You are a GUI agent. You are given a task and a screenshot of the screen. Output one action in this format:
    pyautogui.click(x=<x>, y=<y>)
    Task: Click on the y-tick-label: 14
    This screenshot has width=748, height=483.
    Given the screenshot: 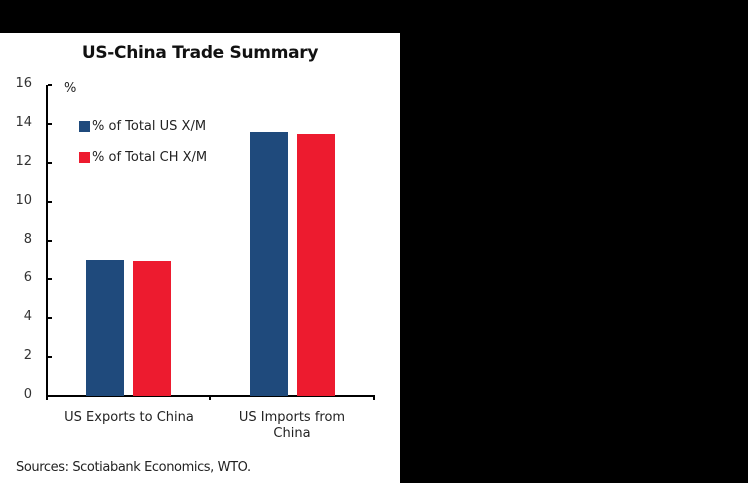 What is the action you would take?
    pyautogui.click(x=23, y=122)
    